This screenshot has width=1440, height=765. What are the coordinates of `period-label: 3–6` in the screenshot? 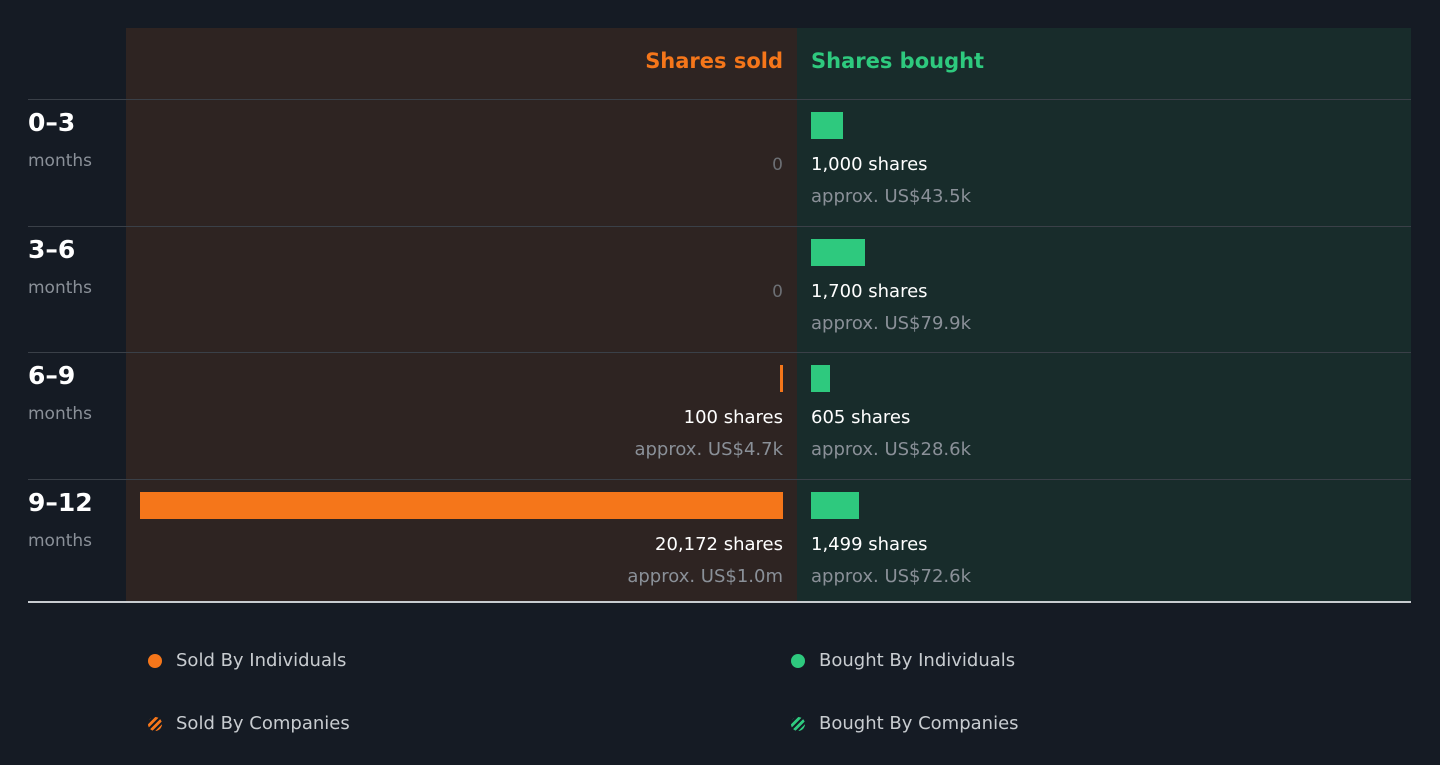 It's located at (52, 249).